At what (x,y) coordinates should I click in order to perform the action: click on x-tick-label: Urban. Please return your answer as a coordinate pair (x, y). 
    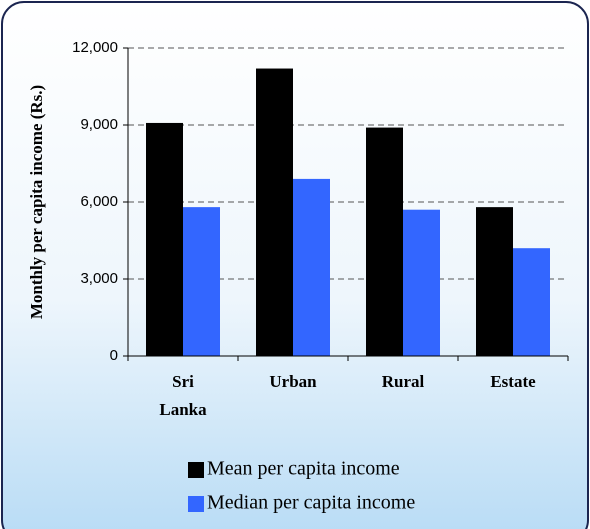
    Looking at the image, I should click on (293, 381).